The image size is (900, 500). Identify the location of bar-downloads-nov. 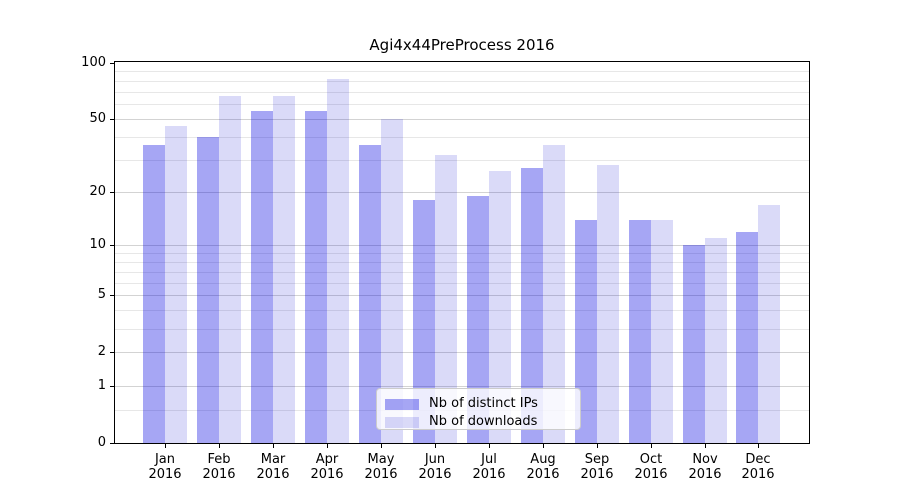
(716, 340).